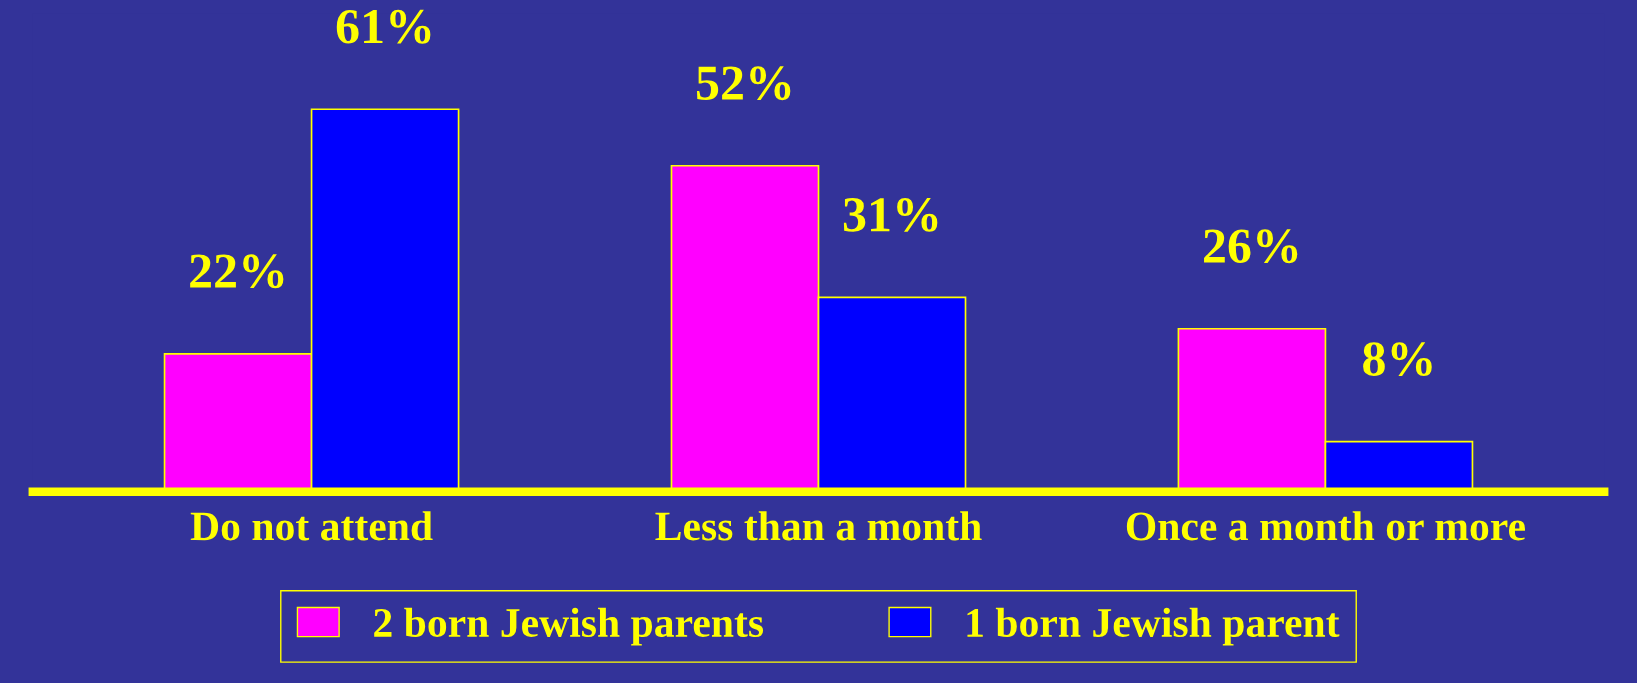 This screenshot has height=683, width=1637. I want to click on legend-label: 2 born Jewish parents, so click(569, 626).